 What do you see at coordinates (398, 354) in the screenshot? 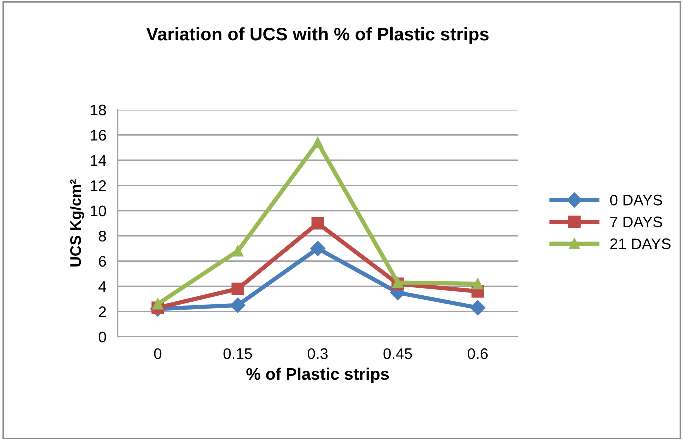
I see `x-tick-label: 0.45` at bounding box center [398, 354].